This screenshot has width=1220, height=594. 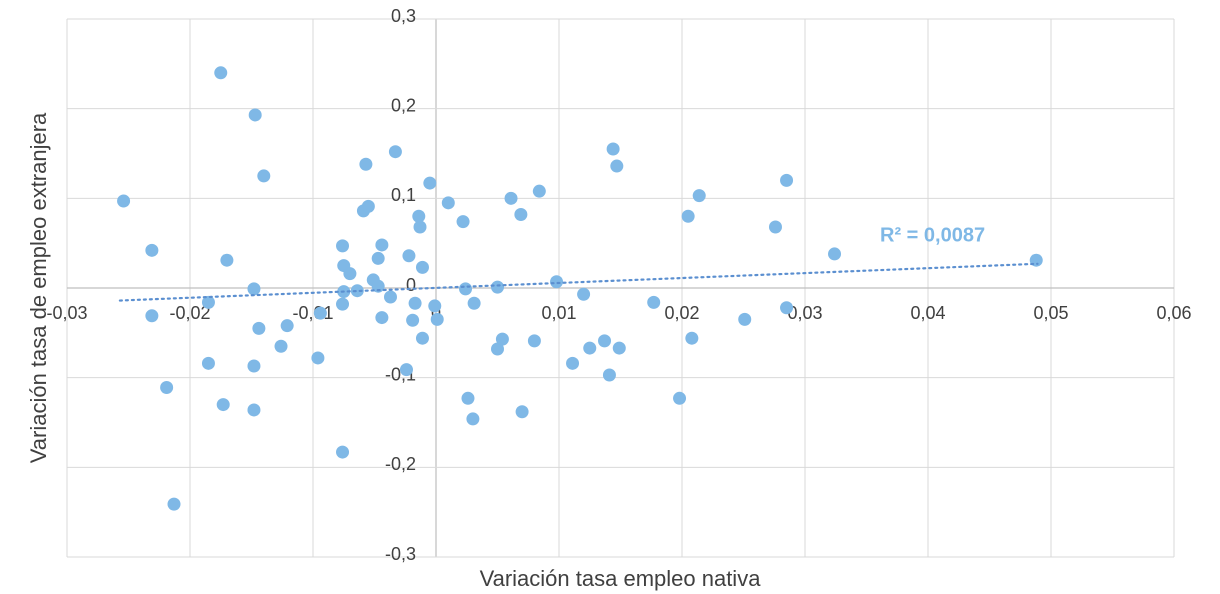 What do you see at coordinates (38, 287) in the screenshot?
I see `y-axis-label: Variación tasa de empleo extranjera` at bounding box center [38, 287].